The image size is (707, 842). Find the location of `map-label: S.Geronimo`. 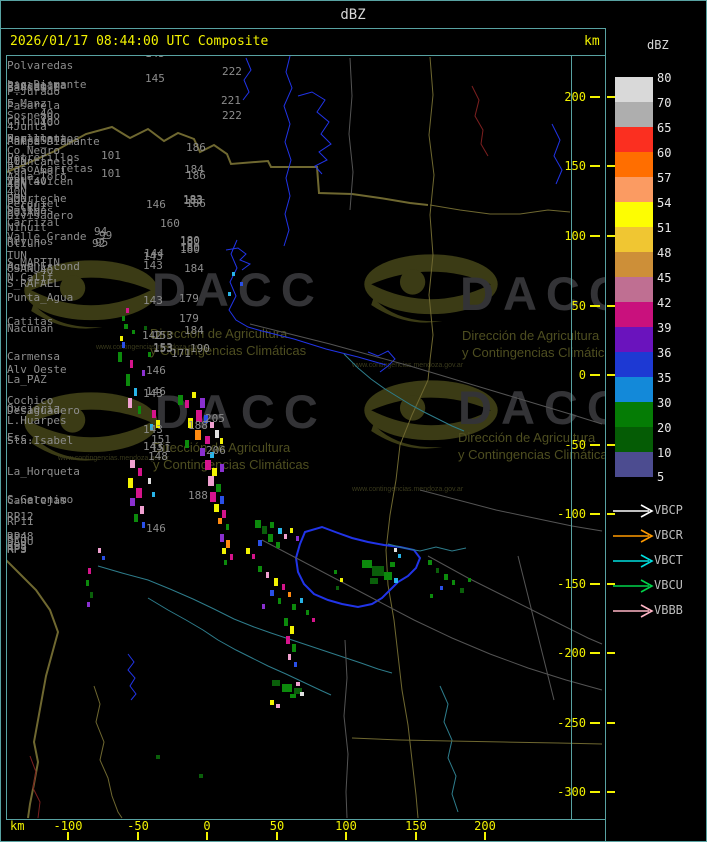

map-label: S.Geronimo is located at coordinates (40, 499).